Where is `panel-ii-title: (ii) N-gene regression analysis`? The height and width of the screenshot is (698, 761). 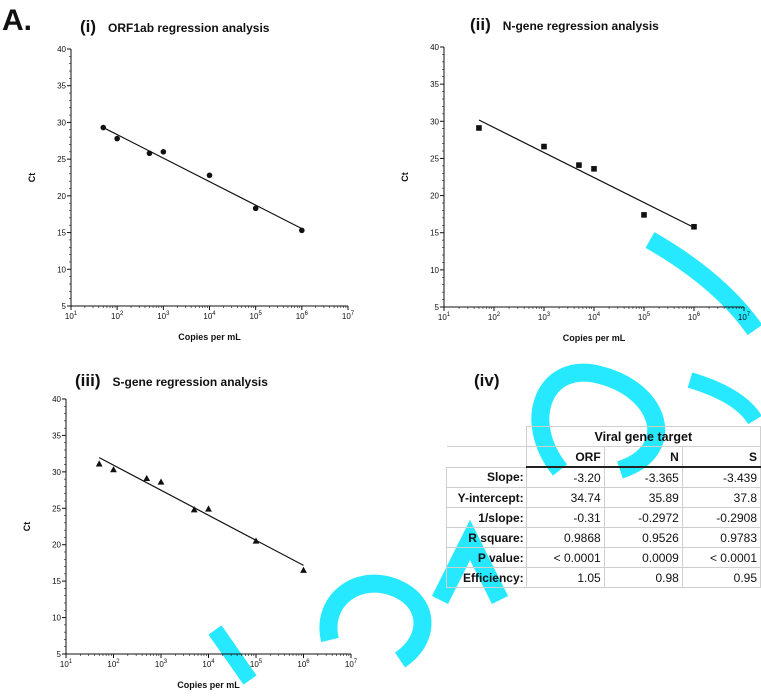 panel-ii-title: (ii) N-gene regression analysis is located at coordinates (564, 25).